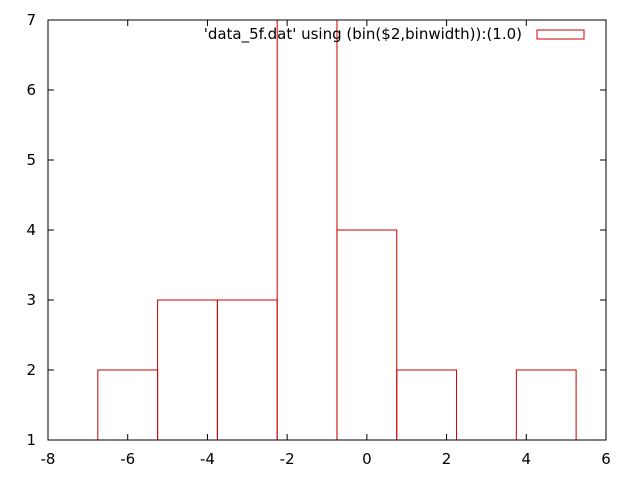 This screenshot has height=480, width=640. I want to click on x-tick-label: 0, so click(367, 459).